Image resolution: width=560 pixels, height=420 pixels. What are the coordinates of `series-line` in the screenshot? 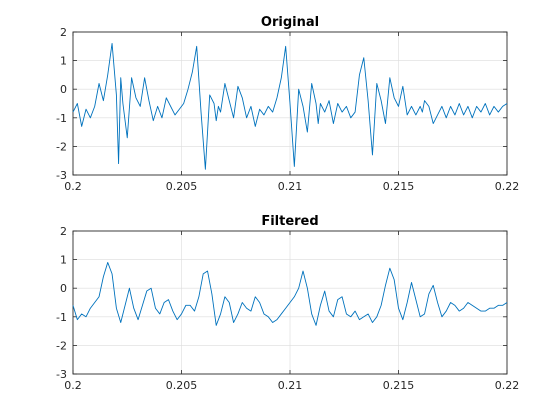 It's located at (290, 294).